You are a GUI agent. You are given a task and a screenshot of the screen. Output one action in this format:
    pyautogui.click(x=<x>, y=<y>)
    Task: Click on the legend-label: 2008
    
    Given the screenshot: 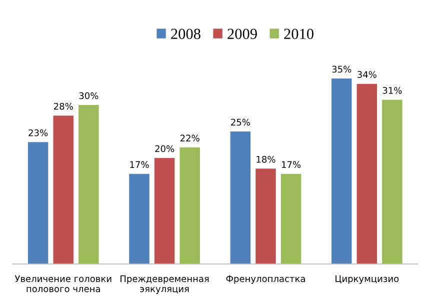 What is the action you would take?
    pyautogui.click(x=185, y=34)
    